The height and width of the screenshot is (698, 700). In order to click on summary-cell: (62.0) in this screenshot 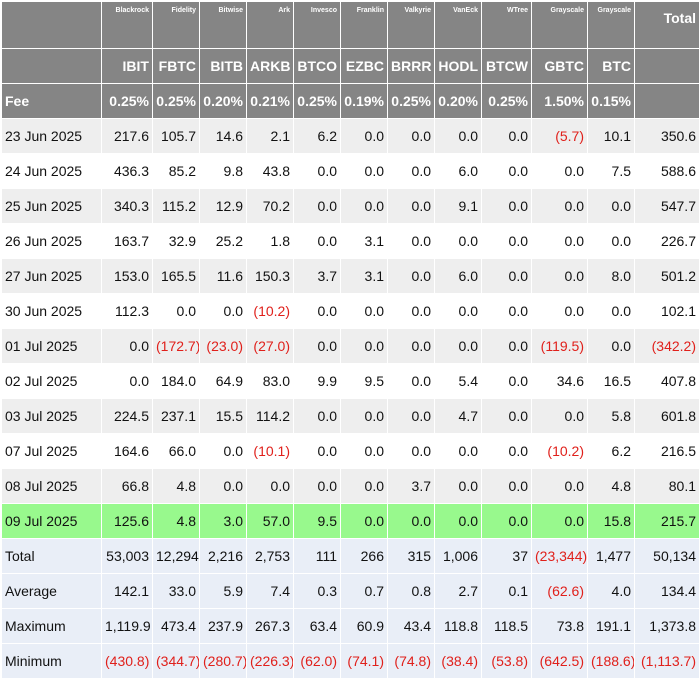, I will do `click(317, 661)`.